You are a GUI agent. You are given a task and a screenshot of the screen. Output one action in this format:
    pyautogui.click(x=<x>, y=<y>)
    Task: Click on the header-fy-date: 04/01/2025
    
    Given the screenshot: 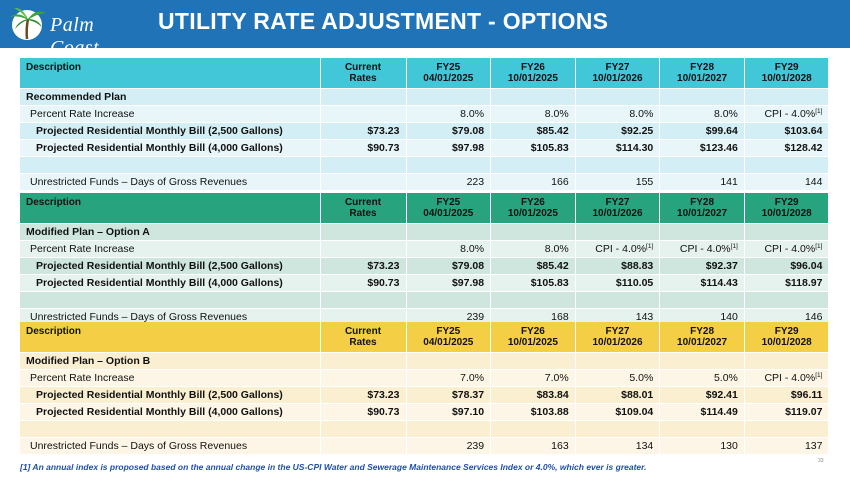 What is the action you would take?
    pyautogui.click(x=448, y=78)
    